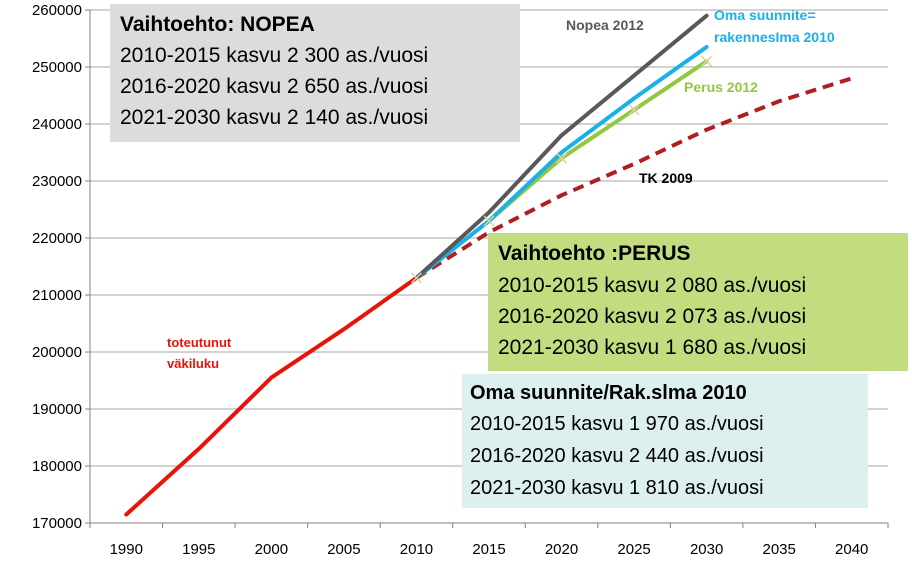 This screenshot has height=564, width=912. I want to click on series-label: Nopea 2012, so click(605, 25).